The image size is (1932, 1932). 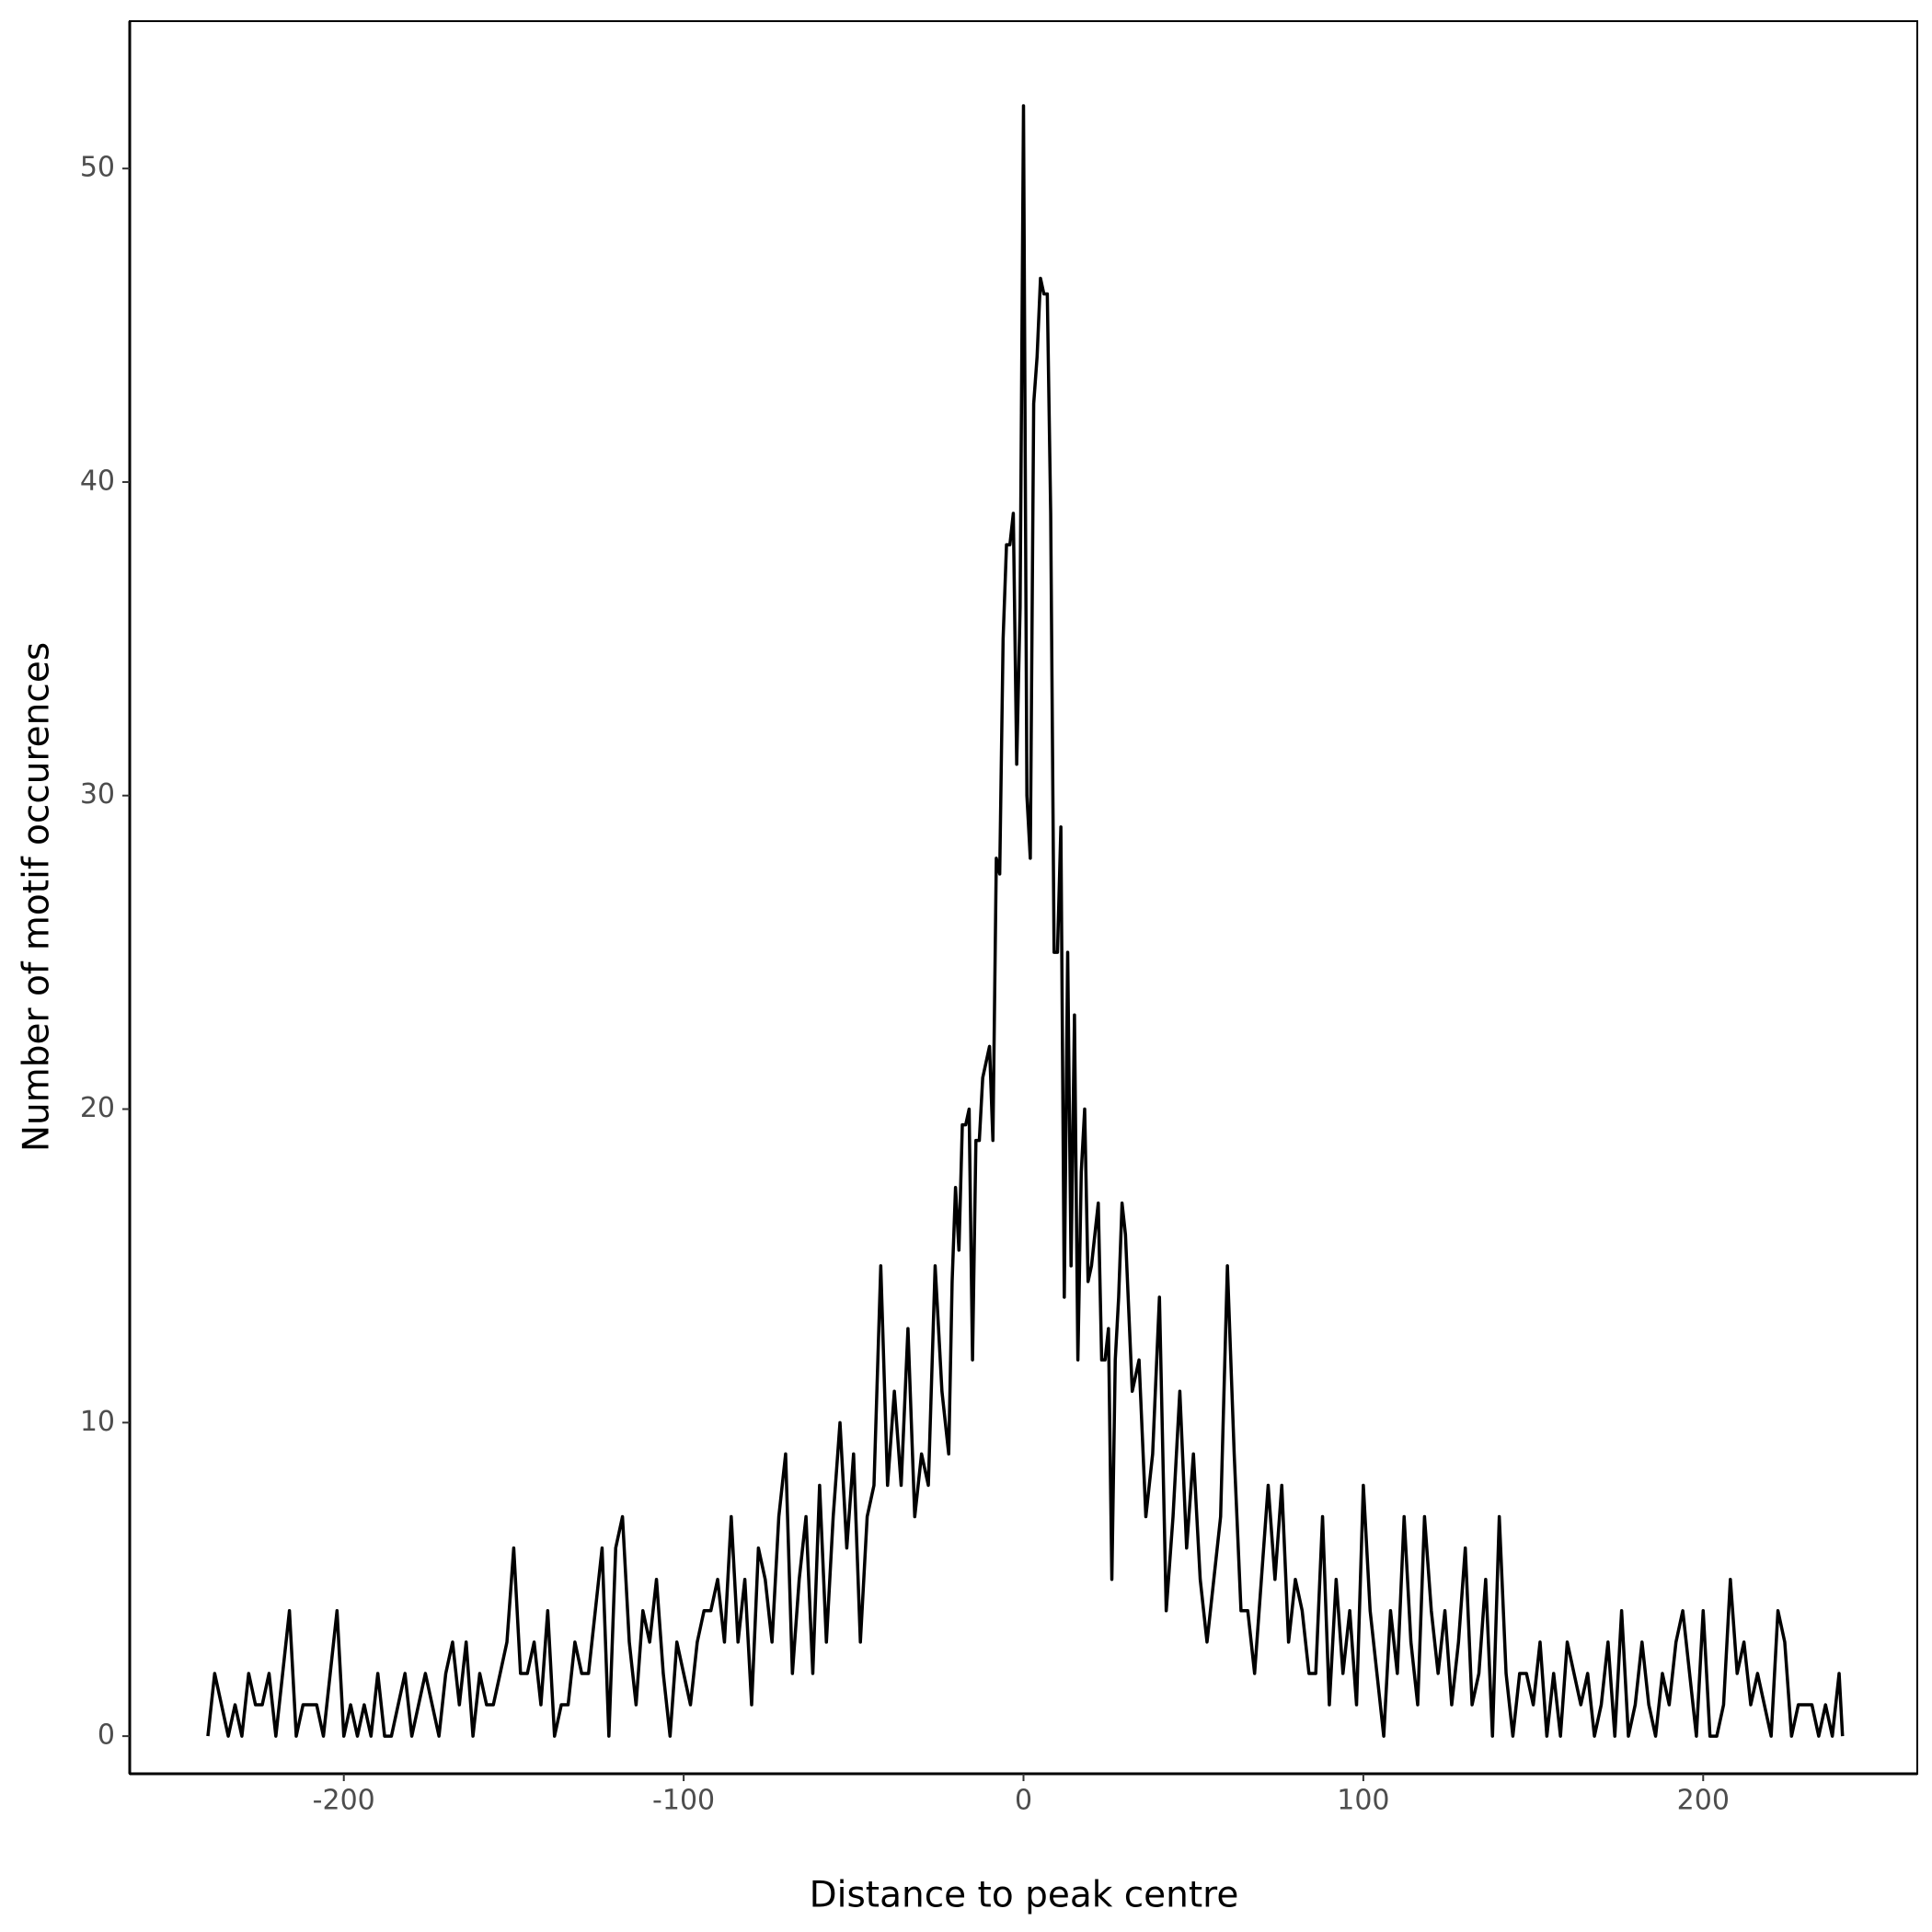 What do you see at coordinates (683, 1801) in the screenshot?
I see `x-tick-label: -100` at bounding box center [683, 1801].